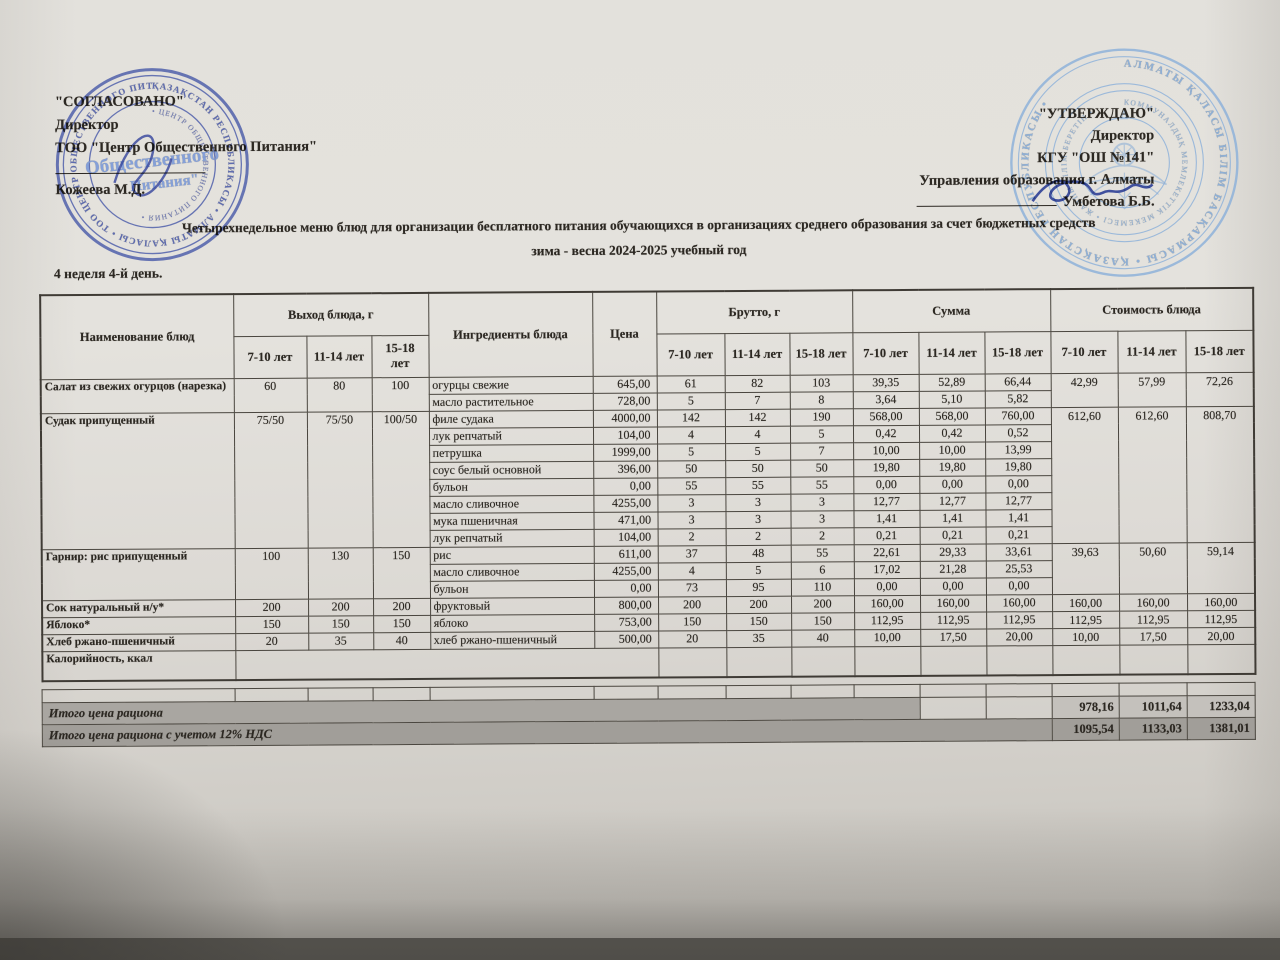 This screenshot has width=1280, height=960. Describe the element at coordinates (511, 571) in the screenshot. I see `ingredient-name: масло сливочное` at that location.